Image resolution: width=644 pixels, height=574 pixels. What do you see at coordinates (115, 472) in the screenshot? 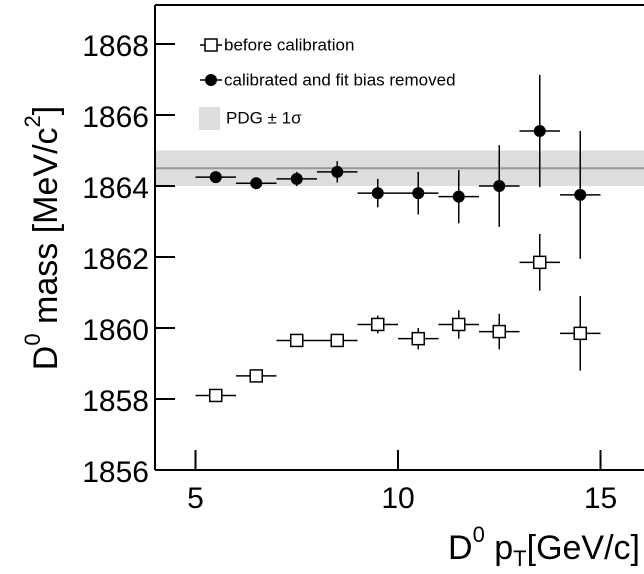
I see `y-tick-label: 1856` at bounding box center [115, 472].